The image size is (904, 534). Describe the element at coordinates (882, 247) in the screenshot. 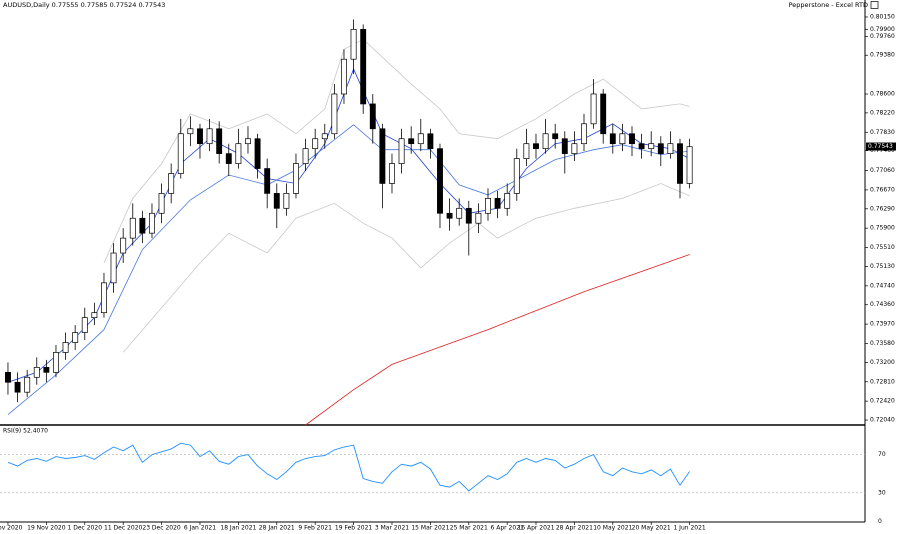

I see `y-tick-label: 0.75510` at that location.